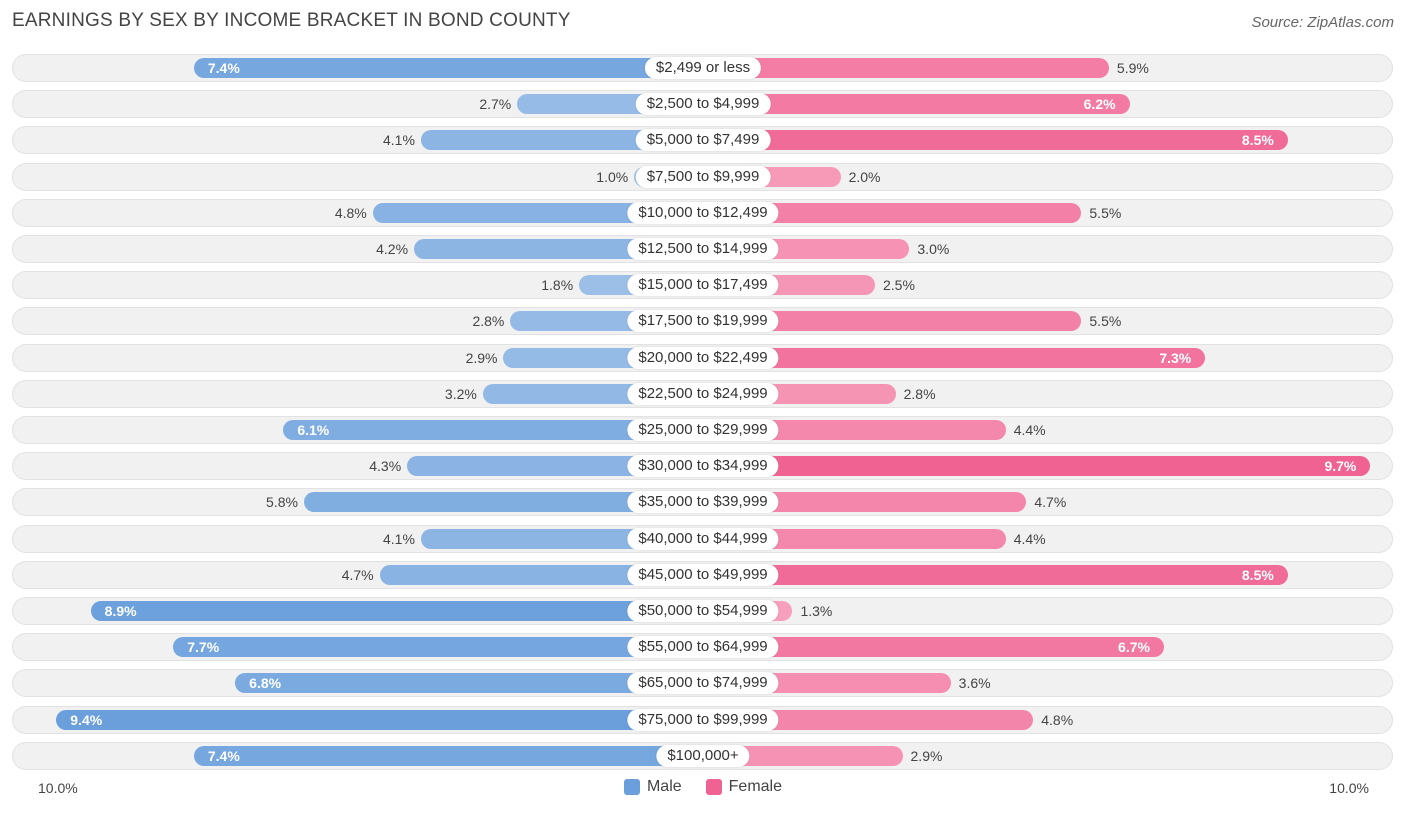 The height and width of the screenshot is (813, 1406). Describe the element at coordinates (703, 647) in the screenshot. I see `category-label: $55,000 to $64,999` at that location.